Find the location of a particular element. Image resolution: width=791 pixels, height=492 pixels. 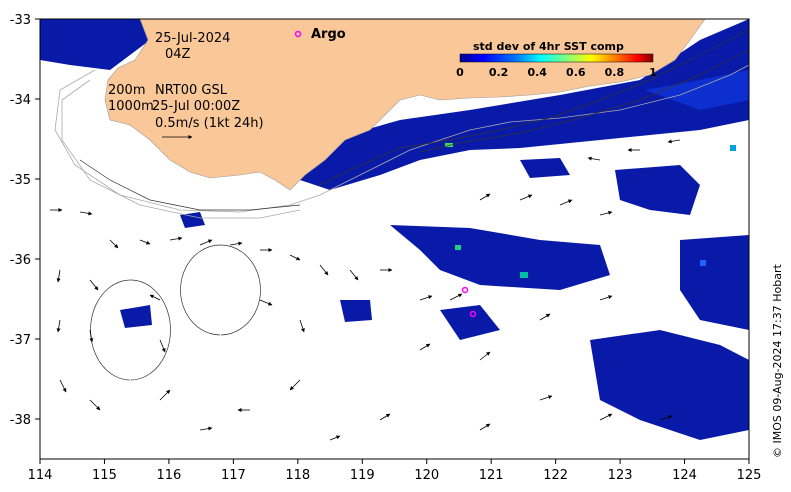

lon-tick-label: 119 is located at coordinates (362, 475).